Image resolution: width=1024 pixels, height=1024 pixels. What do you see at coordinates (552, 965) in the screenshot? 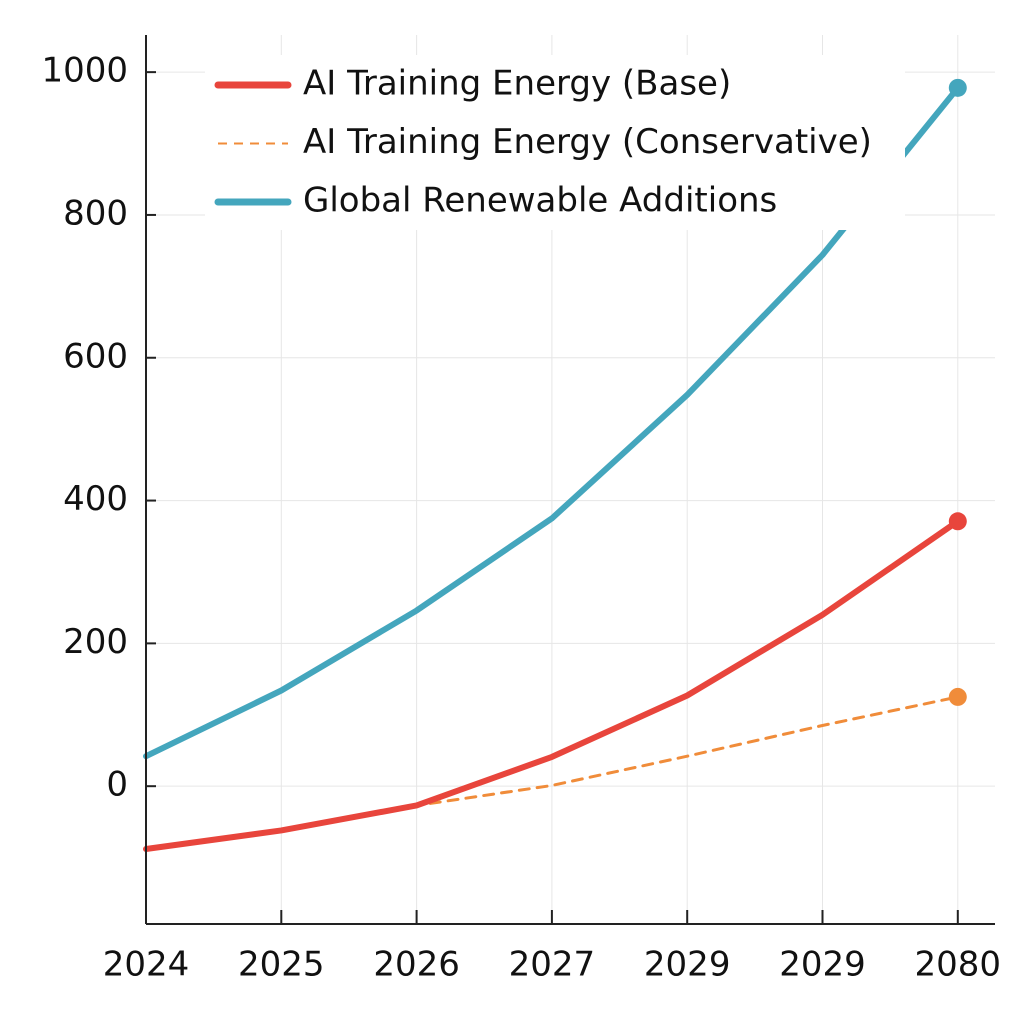
I see `x-tick-label: 2027` at bounding box center [552, 965].